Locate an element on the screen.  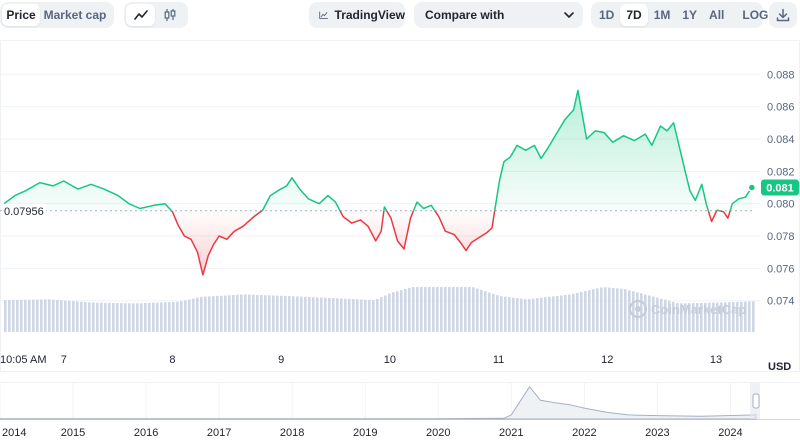
navigator-year-label: 2016 is located at coordinates (146, 433).